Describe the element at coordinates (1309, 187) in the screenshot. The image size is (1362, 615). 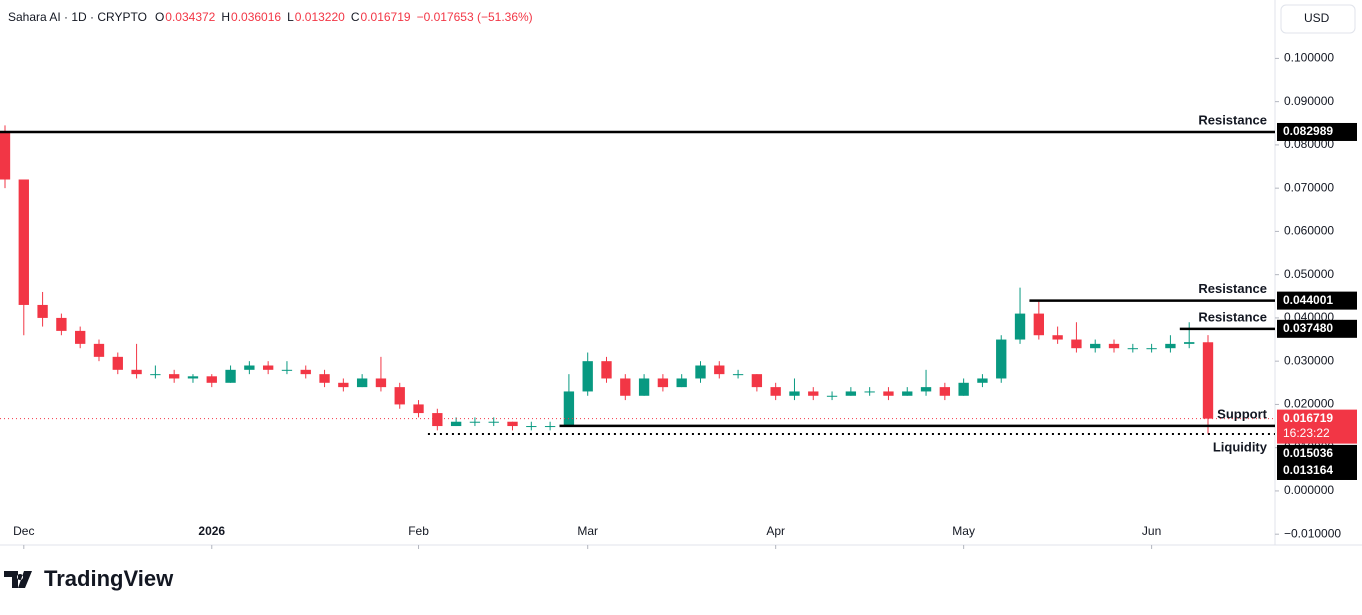
I see `y-tick-label: 0.070000` at that location.